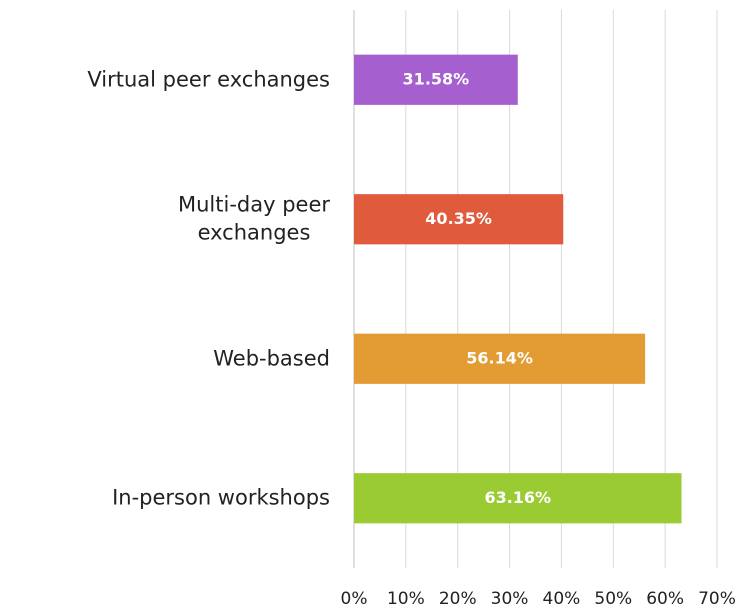 The image size is (743, 613). What do you see at coordinates (208, 79) in the screenshot?
I see `y-tick-label: Virtual peer exchanges` at bounding box center [208, 79].